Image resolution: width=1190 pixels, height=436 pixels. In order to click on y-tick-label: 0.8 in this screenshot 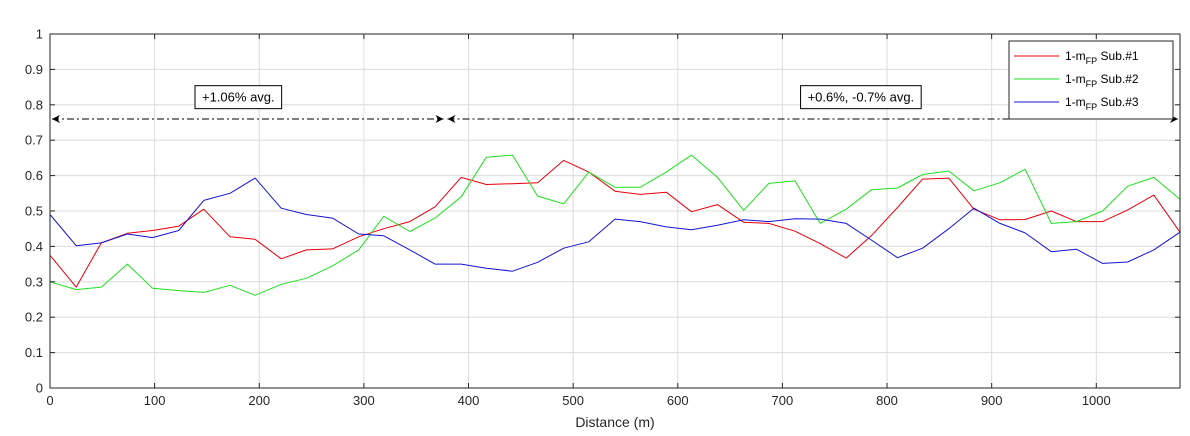, I will do `click(34, 104)`.